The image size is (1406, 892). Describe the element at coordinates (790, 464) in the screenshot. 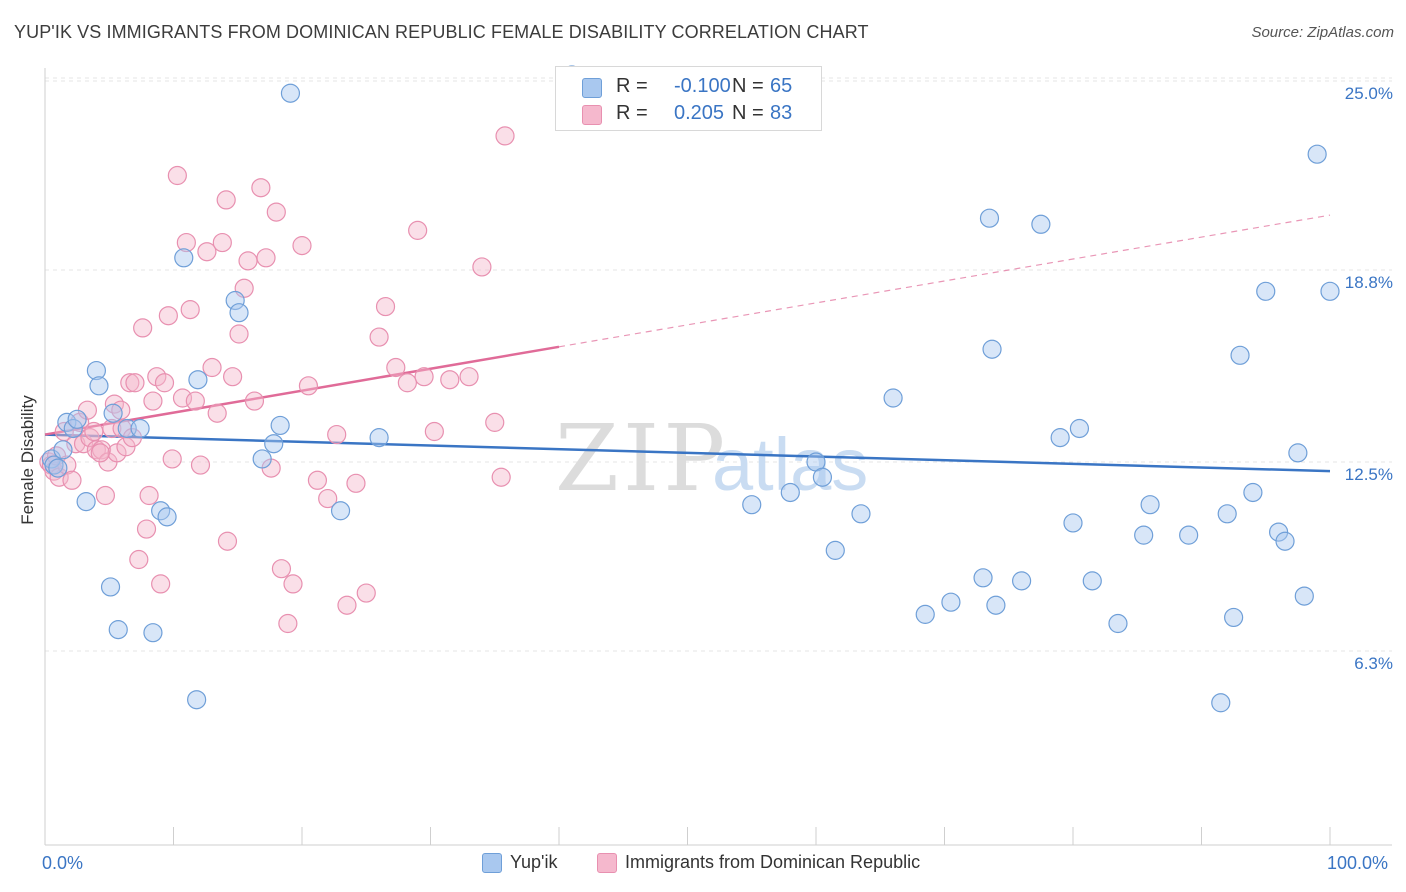

I see `watermark-atlas: atlas` at that location.